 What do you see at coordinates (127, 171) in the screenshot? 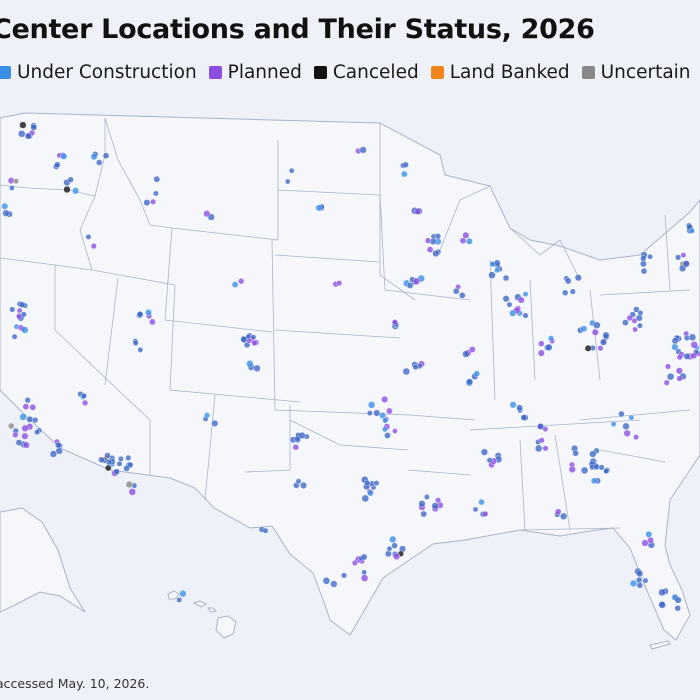
I see `border-id-mt` at bounding box center [127, 171].